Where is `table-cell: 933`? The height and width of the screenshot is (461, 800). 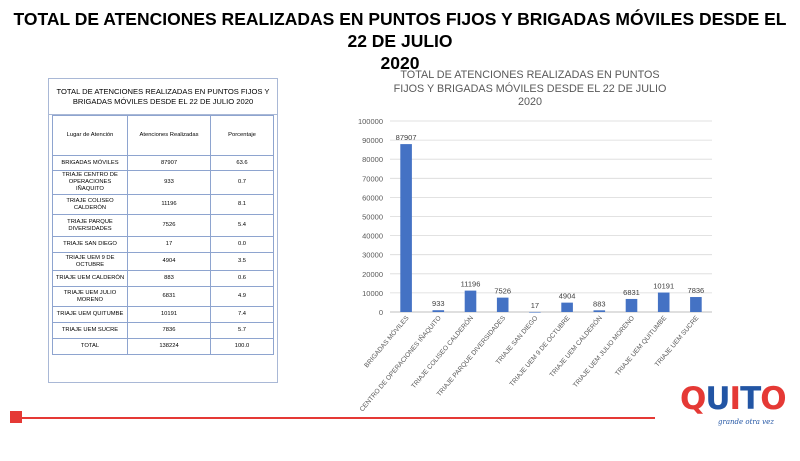 table-cell: 933 is located at coordinates (169, 182).